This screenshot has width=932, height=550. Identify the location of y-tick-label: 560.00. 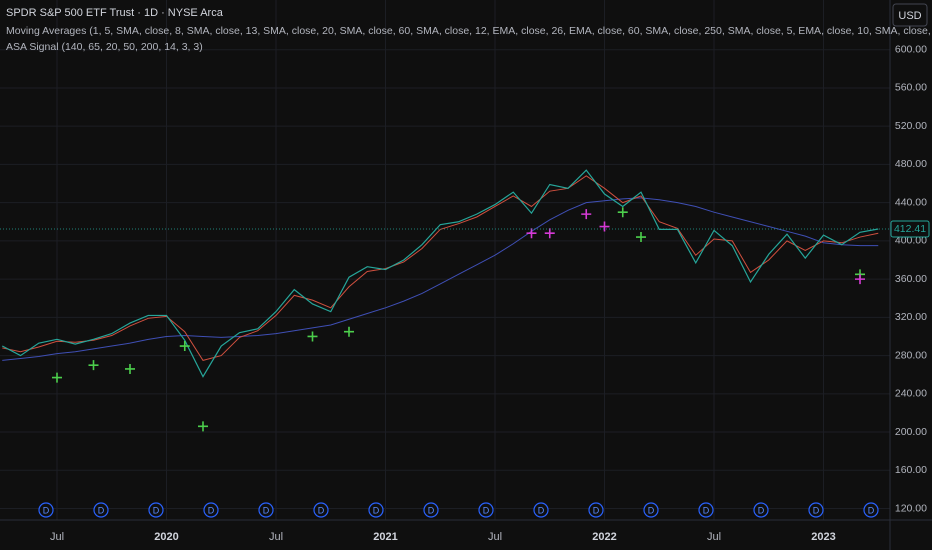
(911, 88).